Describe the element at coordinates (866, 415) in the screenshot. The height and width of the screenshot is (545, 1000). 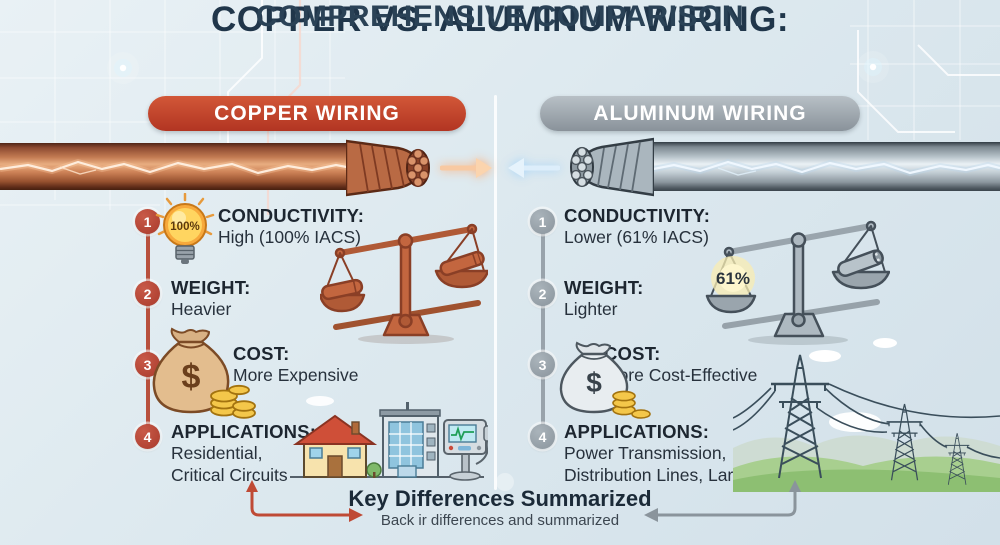
I see `transmission-towers-icon` at that location.